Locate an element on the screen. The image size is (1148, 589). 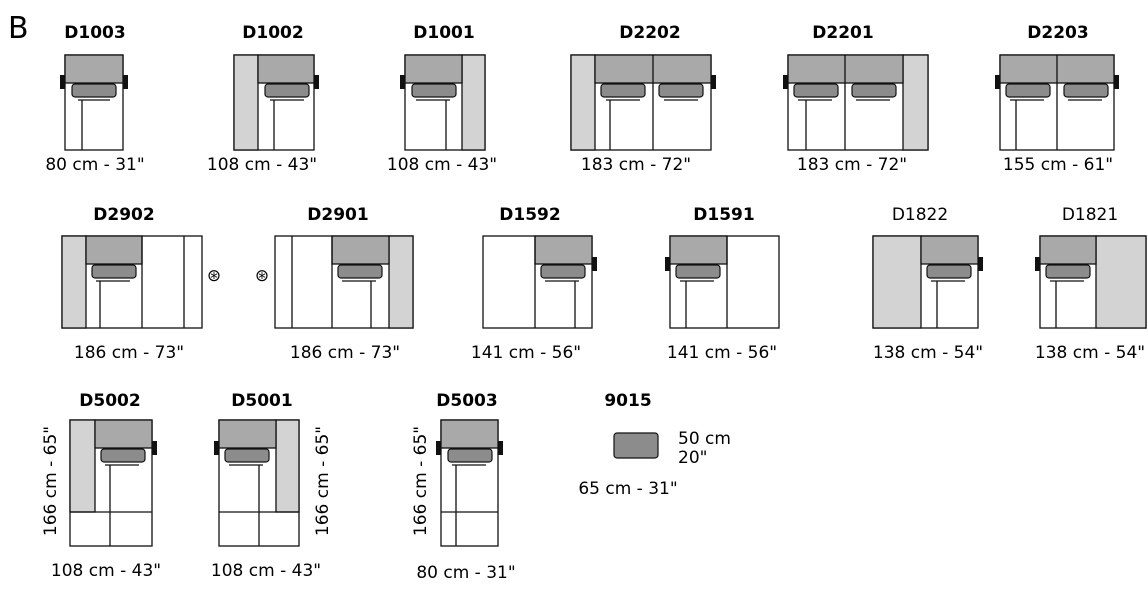
module-d5003: D5003 166 cm - 65" 80 cm - 31" is located at coordinates (463, 487).